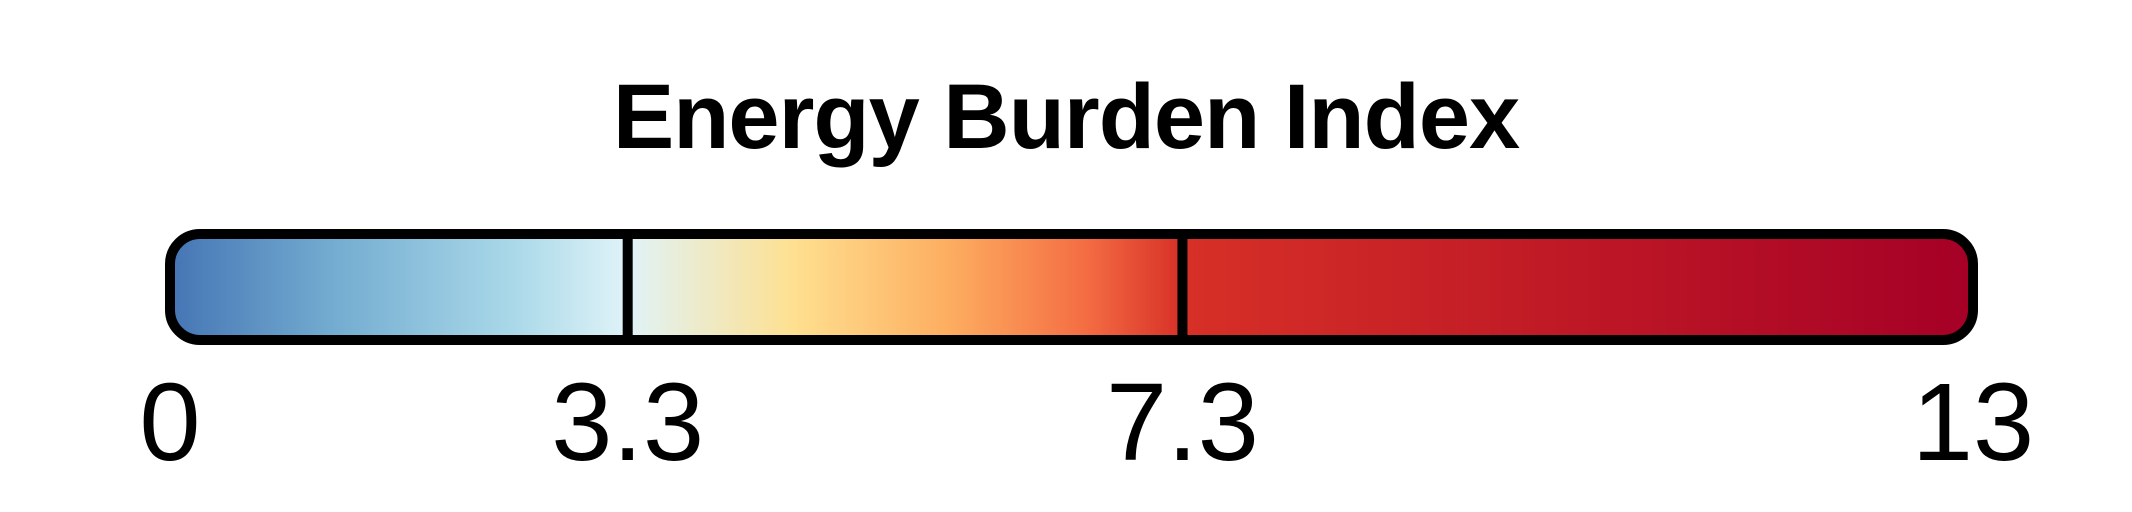  I want to click on tick-label: 0, so click(170, 422).